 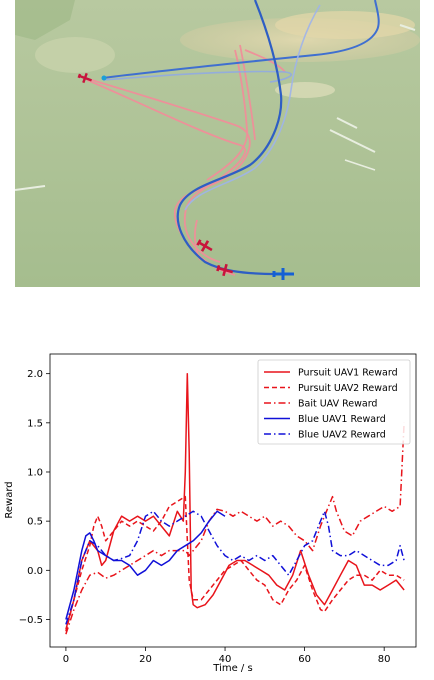 What do you see at coordinates (31, 620) in the screenshot?
I see `y-tick-label: −0.5` at bounding box center [31, 620].